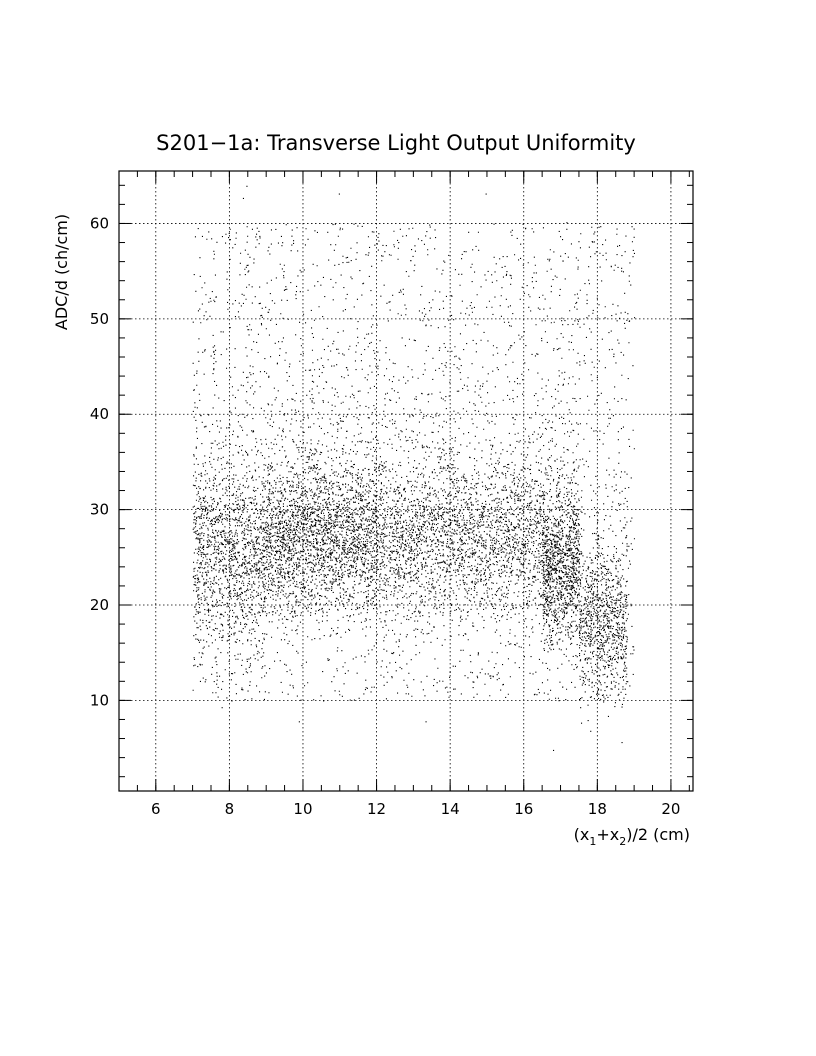 This screenshot has height=1056, width=816. What do you see at coordinates (99, 223) in the screenshot?
I see `y-tick-label: 60` at bounding box center [99, 223].